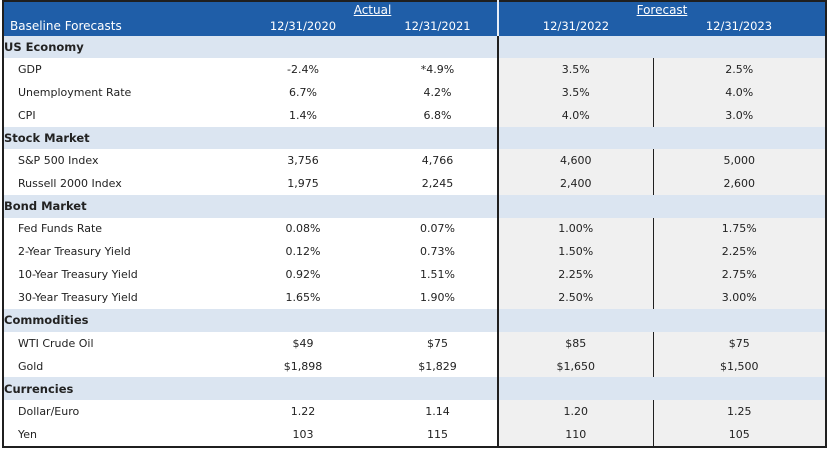 The height and width of the screenshot is (450, 827). I want to click on value-2023: 2,600, so click(739, 184).